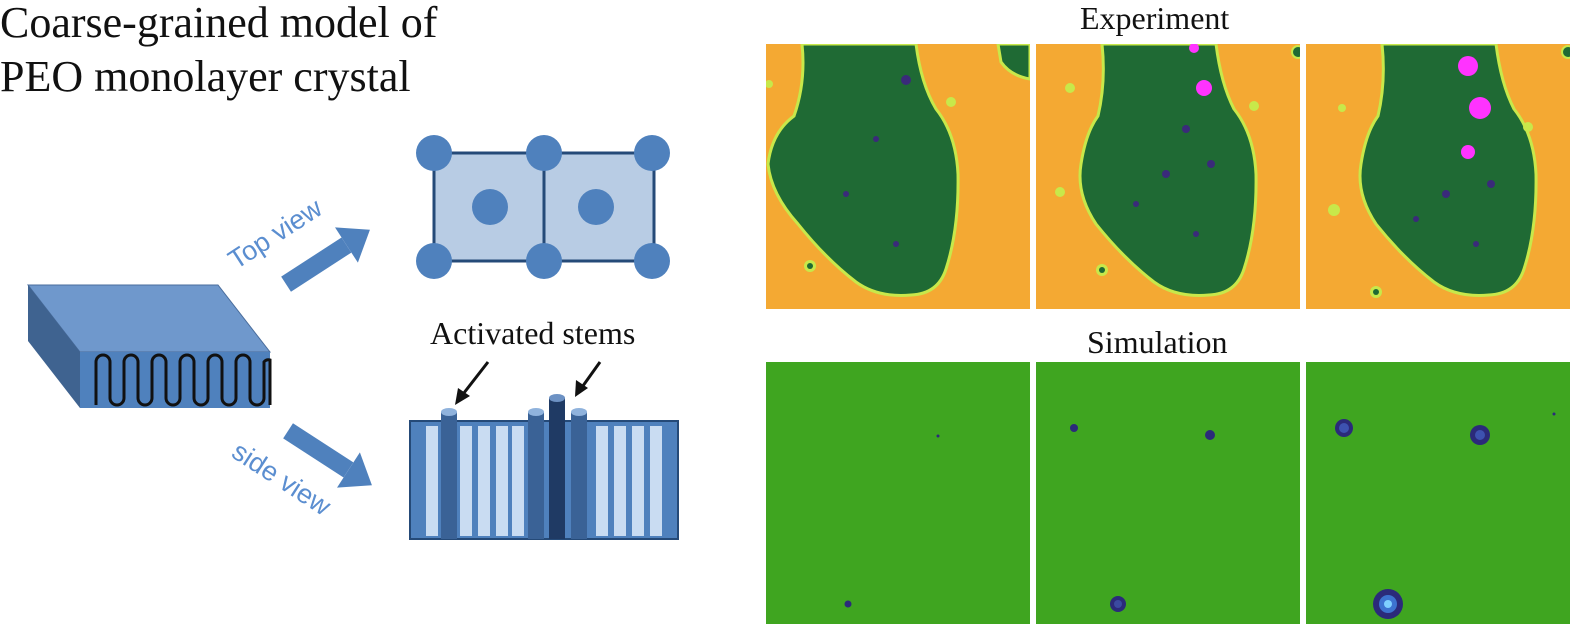  What do you see at coordinates (205, 76) in the screenshot?
I see `title-line-2: PEO monolayer crystal` at bounding box center [205, 76].